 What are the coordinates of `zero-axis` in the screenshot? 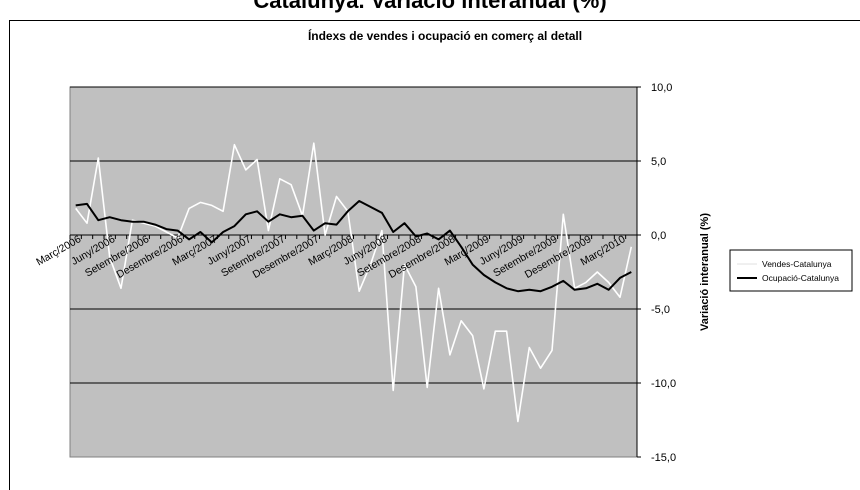 It's located at (353, 236).